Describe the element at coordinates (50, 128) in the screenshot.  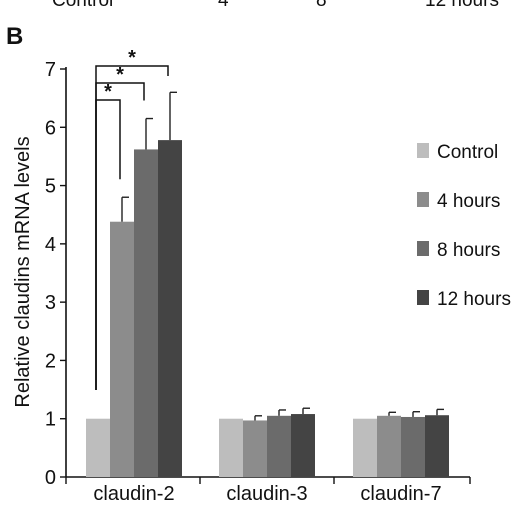
I see `y-tick-label: 6` at that location.